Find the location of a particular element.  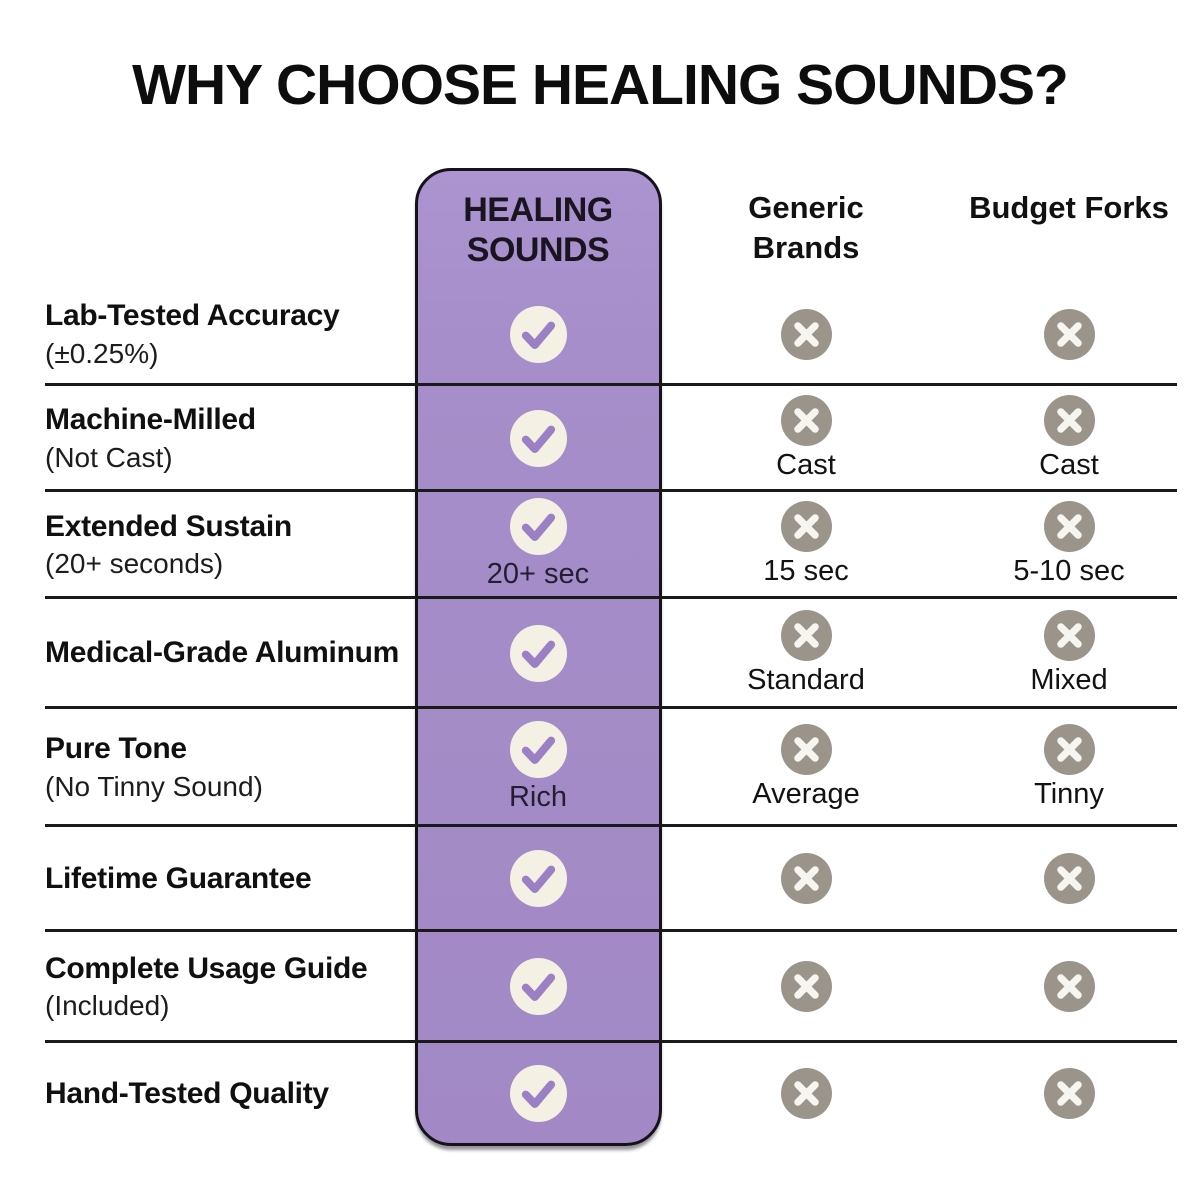

table-row: Complete Usage Guide (Included) is located at coordinates (600, 987).